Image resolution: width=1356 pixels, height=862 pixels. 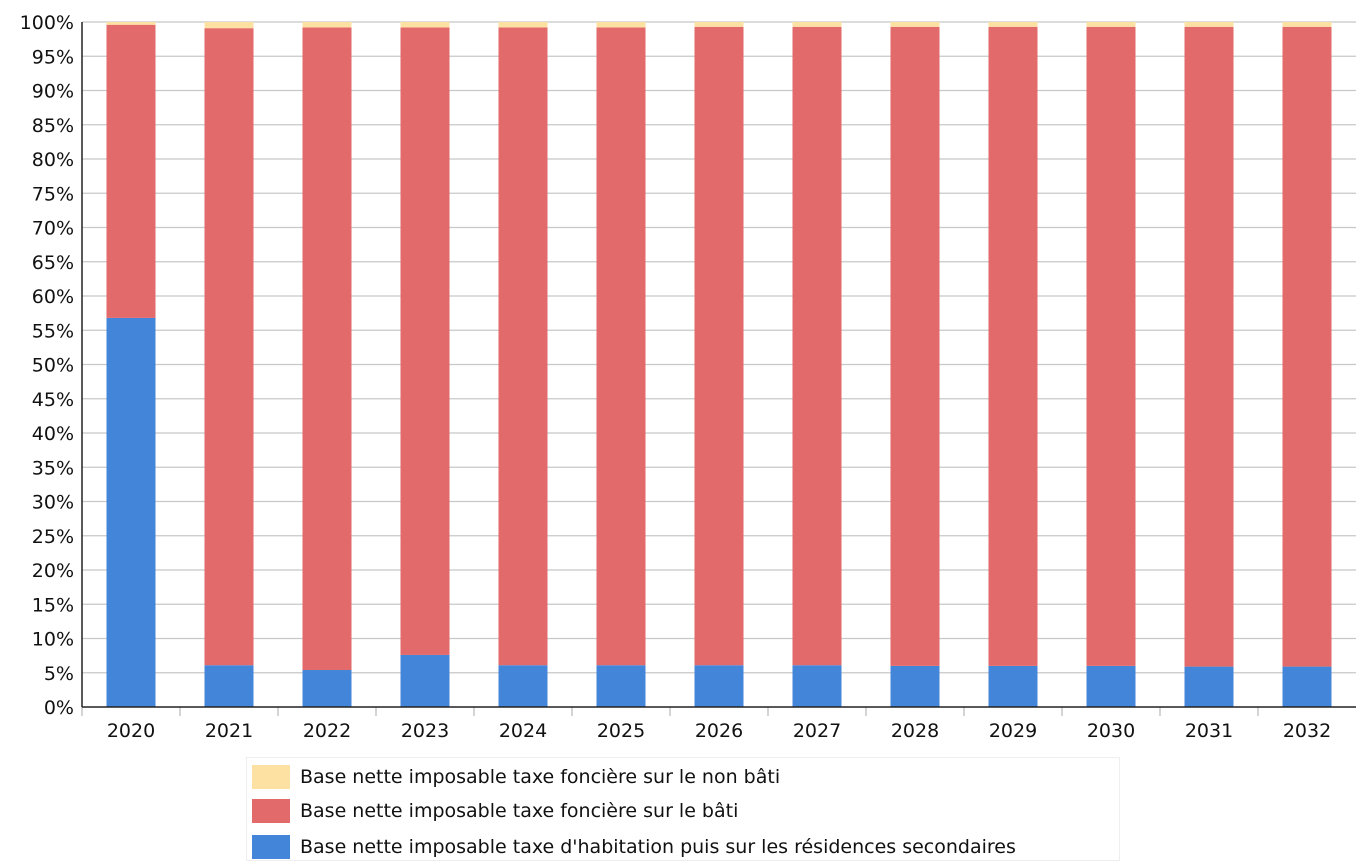 What do you see at coordinates (719, 731) in the screenshot?
I see `x-tick-label: 2026` at bounding box center [719, 731].